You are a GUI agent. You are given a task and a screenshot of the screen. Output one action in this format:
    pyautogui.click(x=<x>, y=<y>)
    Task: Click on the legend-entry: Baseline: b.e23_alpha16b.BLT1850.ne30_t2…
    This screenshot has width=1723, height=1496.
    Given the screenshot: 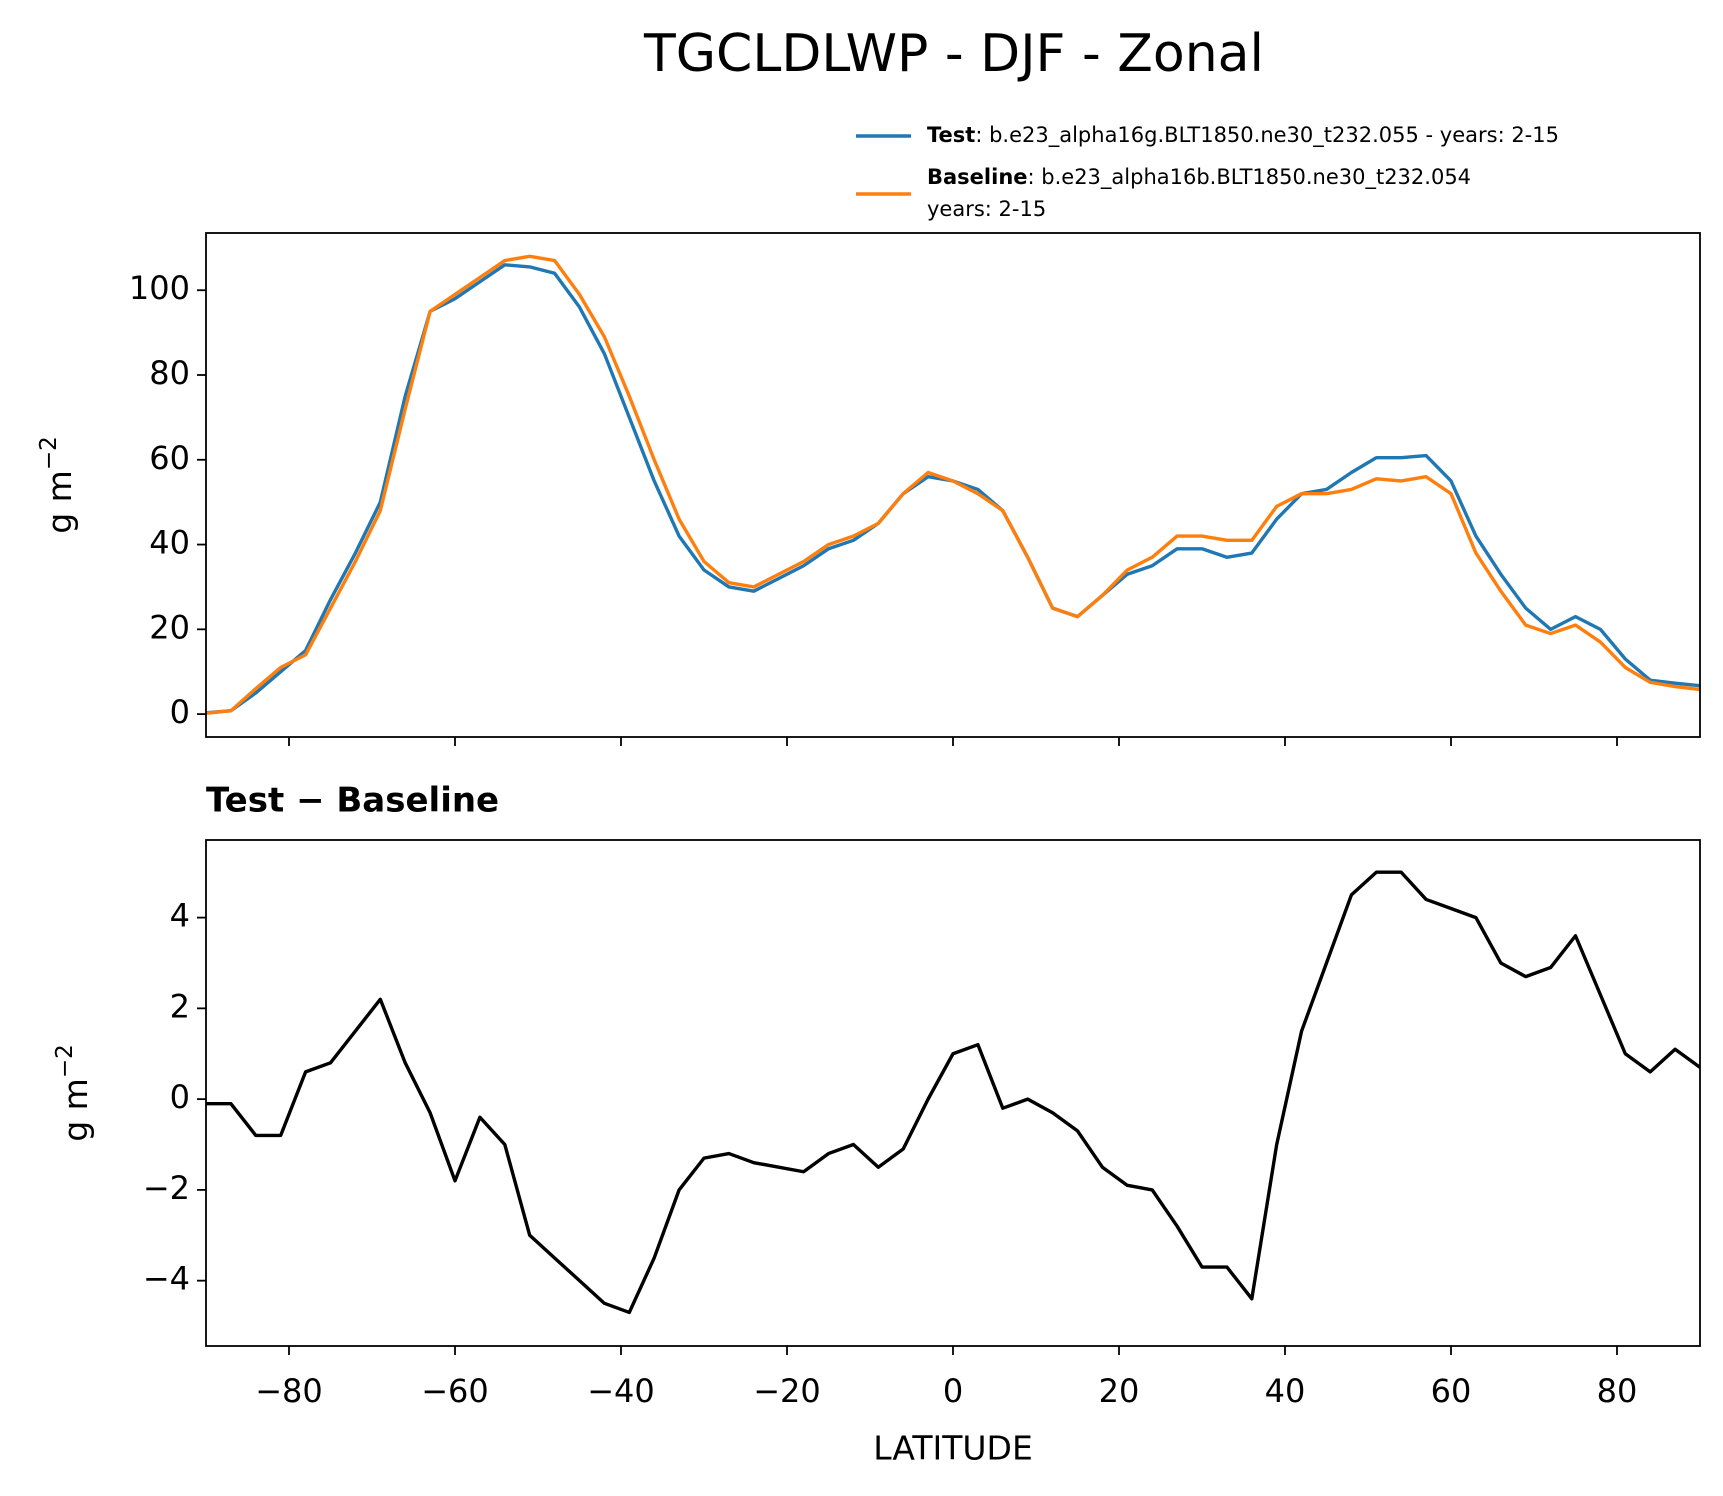 What is the action you would take?
    pyautogui.click(x=1199, y=177)
    